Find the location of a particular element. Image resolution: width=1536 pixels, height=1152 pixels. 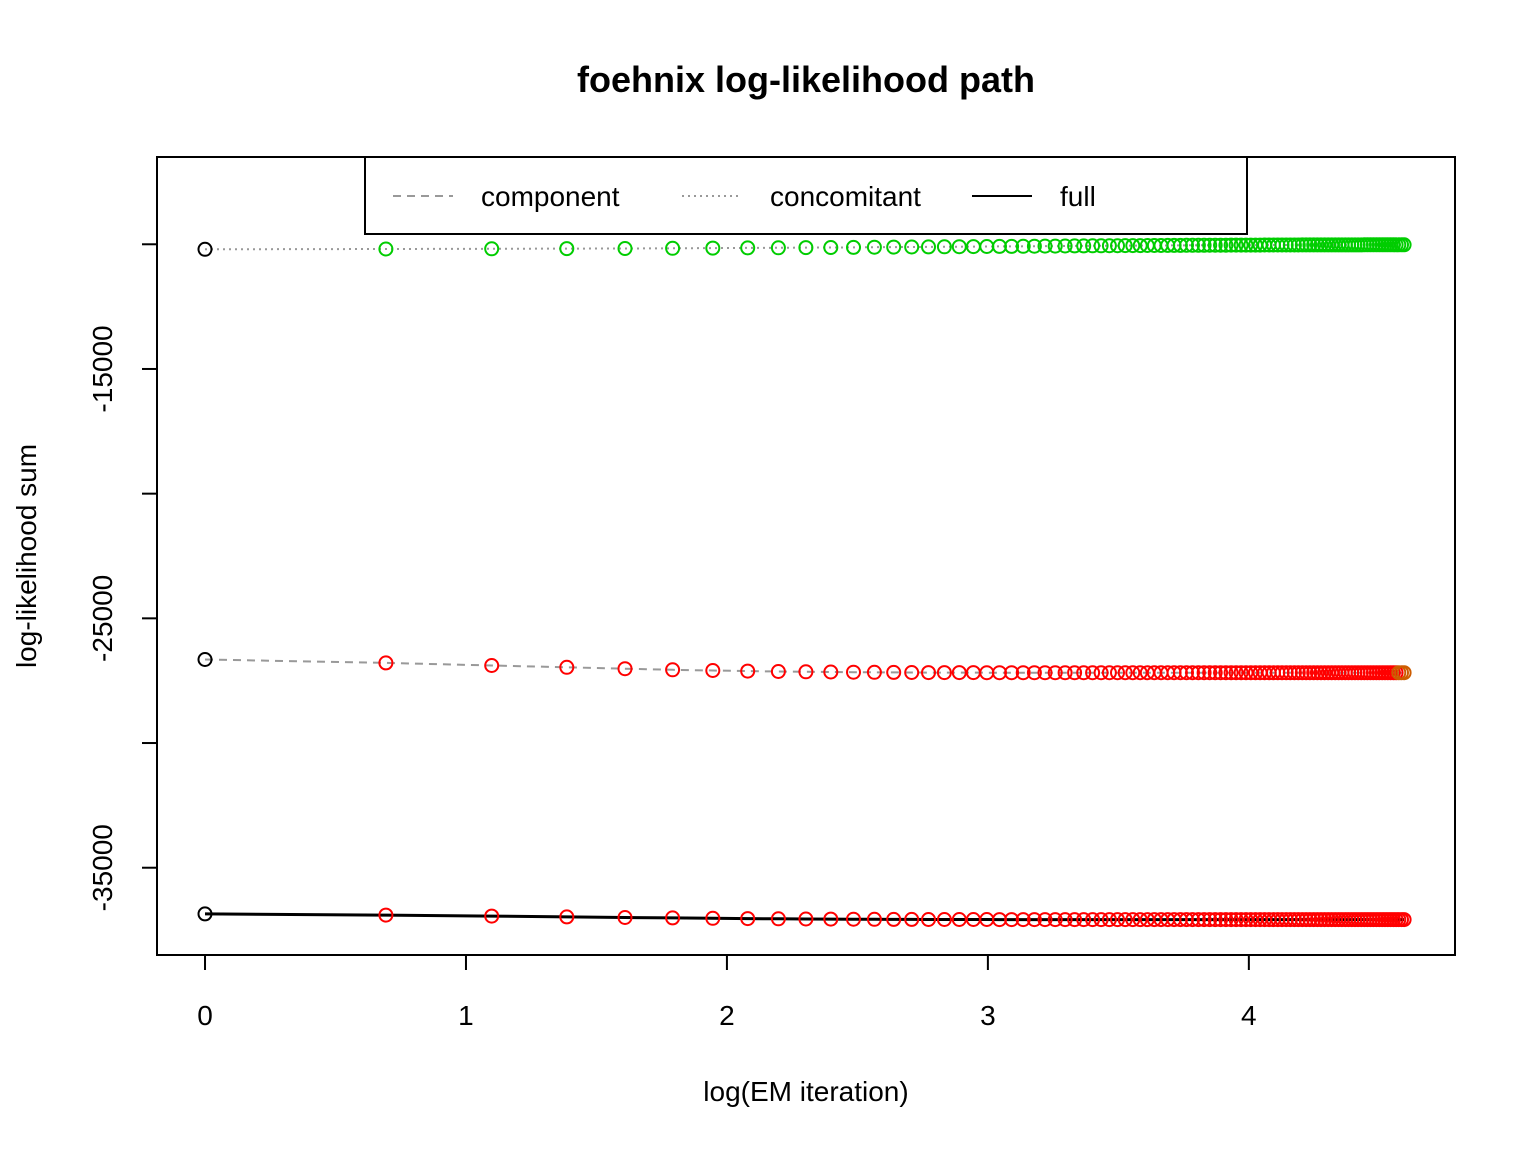

legend-label-component: component is located at coordinates (550, 196).